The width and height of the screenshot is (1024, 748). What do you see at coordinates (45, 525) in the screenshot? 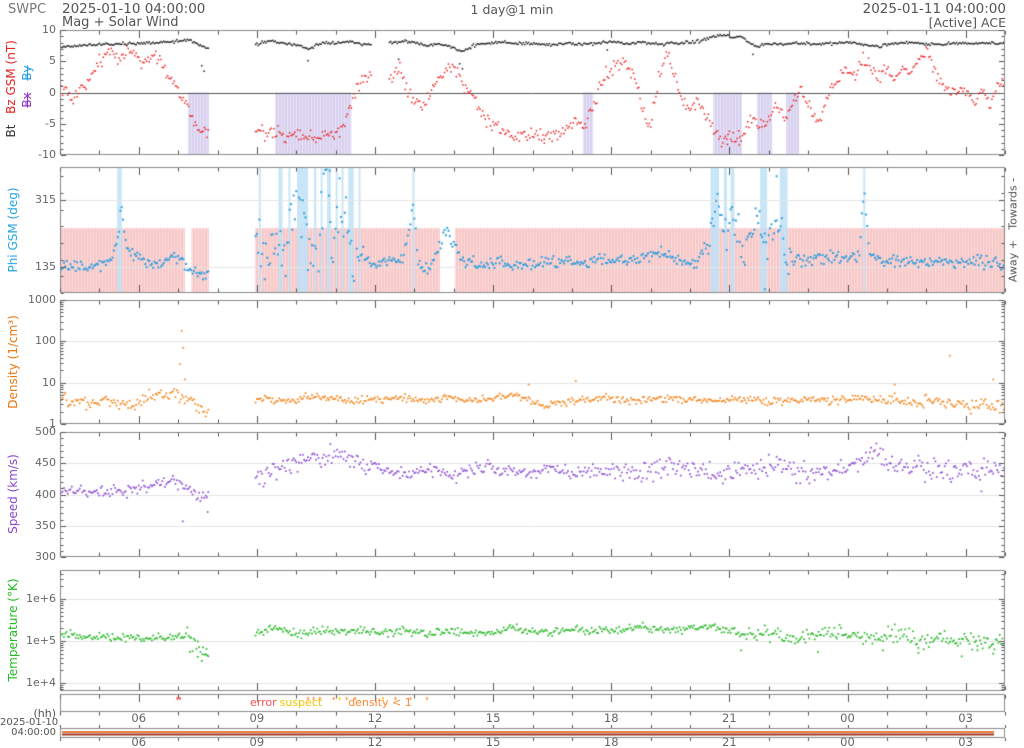
I see `speed-ytick-label: 350` at bounding box center [45, 525].